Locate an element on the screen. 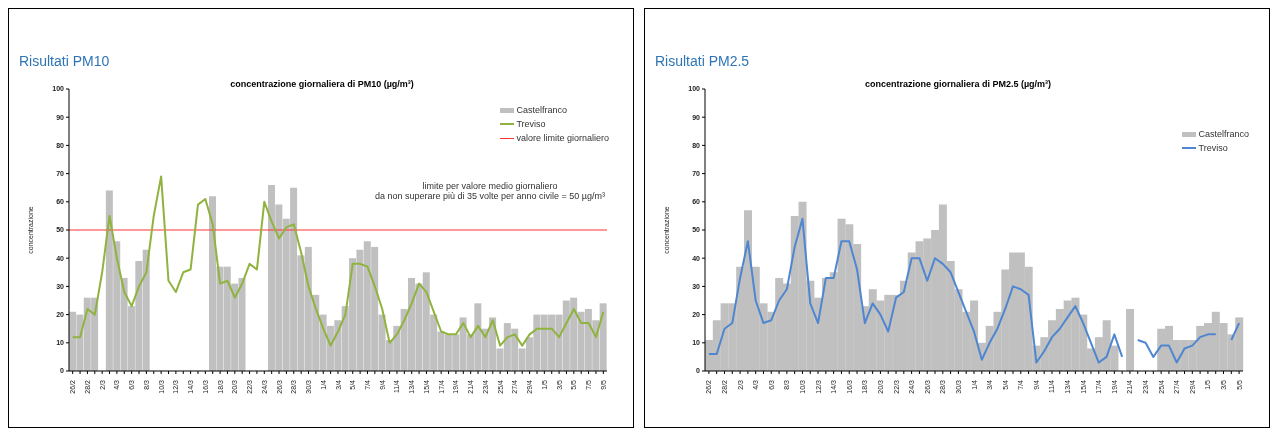  legend-label: valore limite giornaliero is located at coordinates (562, 138).